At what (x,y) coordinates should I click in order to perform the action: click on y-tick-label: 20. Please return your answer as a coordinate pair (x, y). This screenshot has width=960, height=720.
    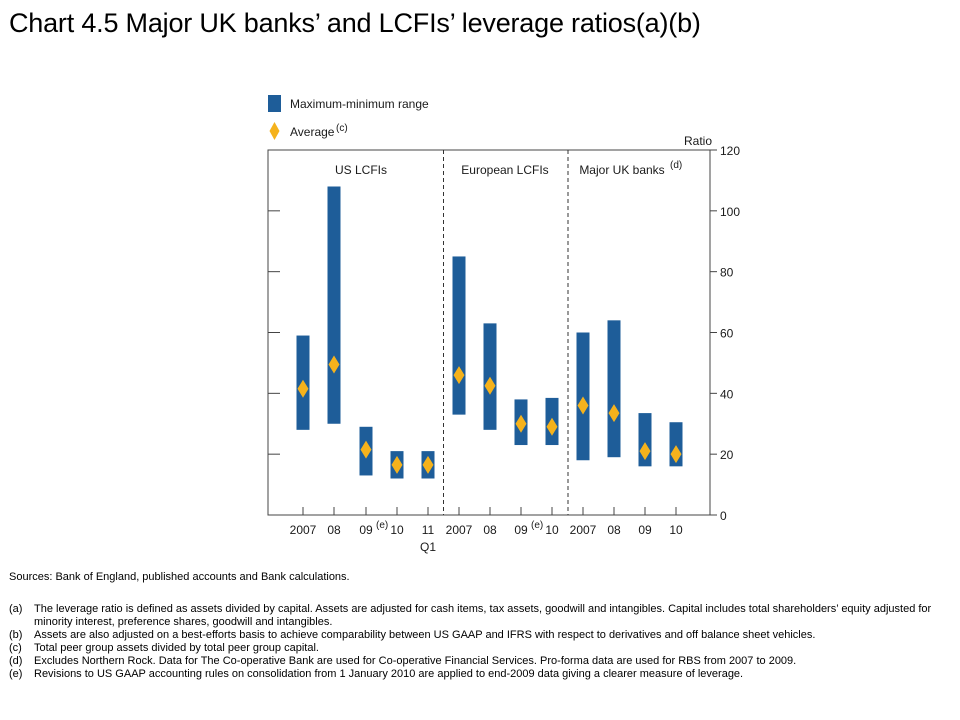
    Looking at the image, I should click on (727, 455).